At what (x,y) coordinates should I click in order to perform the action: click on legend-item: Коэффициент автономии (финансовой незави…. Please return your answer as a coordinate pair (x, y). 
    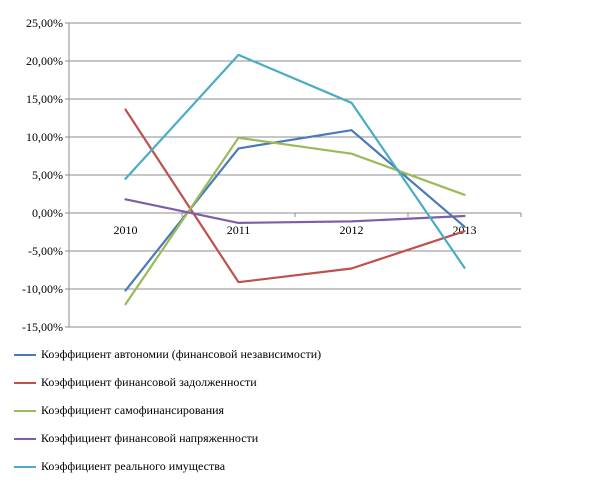
    Looking at the image, I should click on (309, 354).